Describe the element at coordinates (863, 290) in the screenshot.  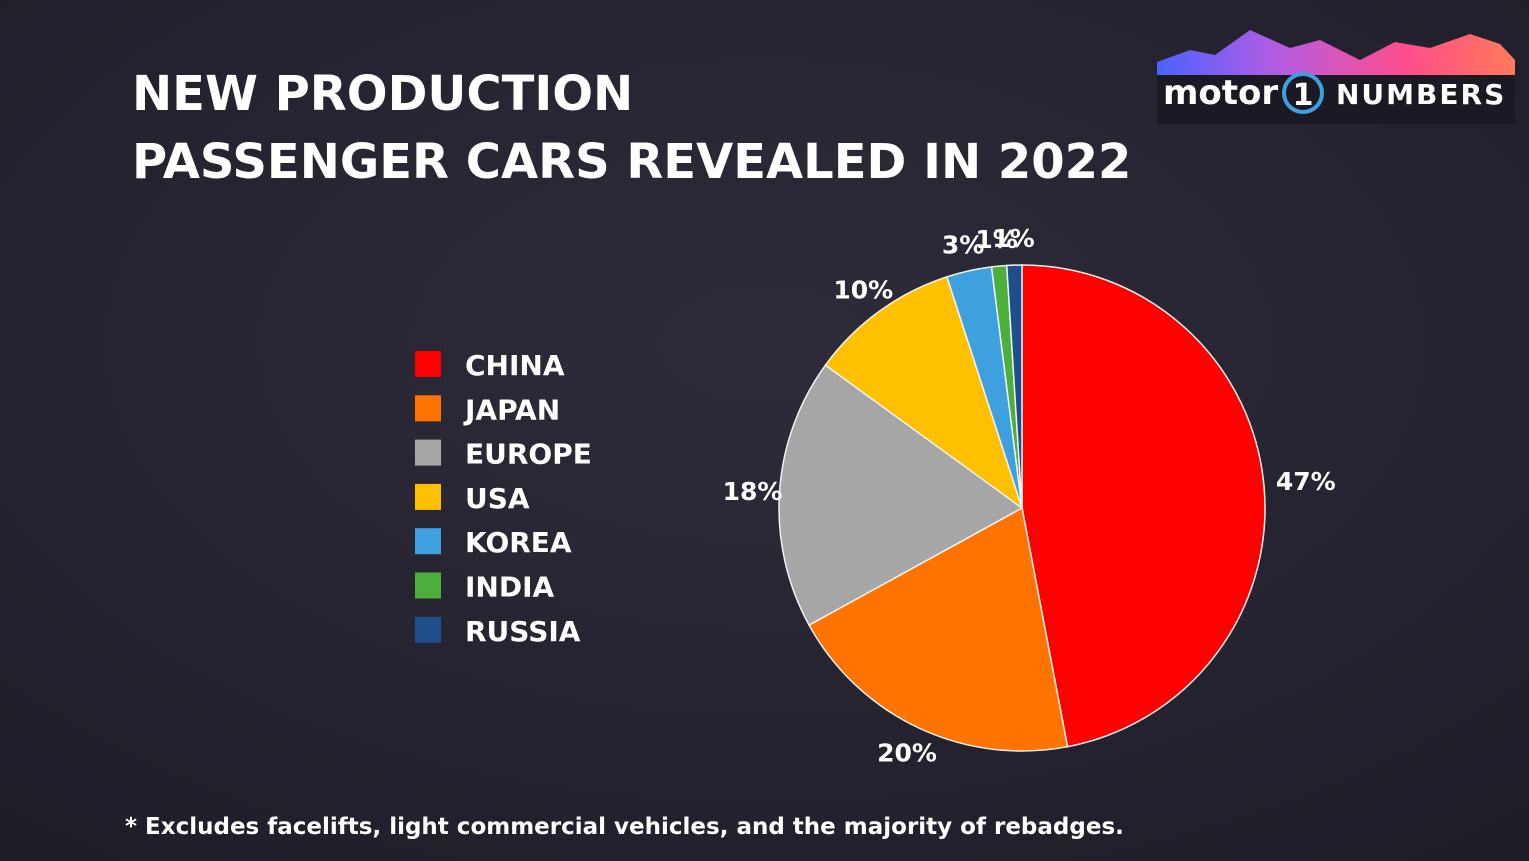
I see `data-label: 10%` at that location.